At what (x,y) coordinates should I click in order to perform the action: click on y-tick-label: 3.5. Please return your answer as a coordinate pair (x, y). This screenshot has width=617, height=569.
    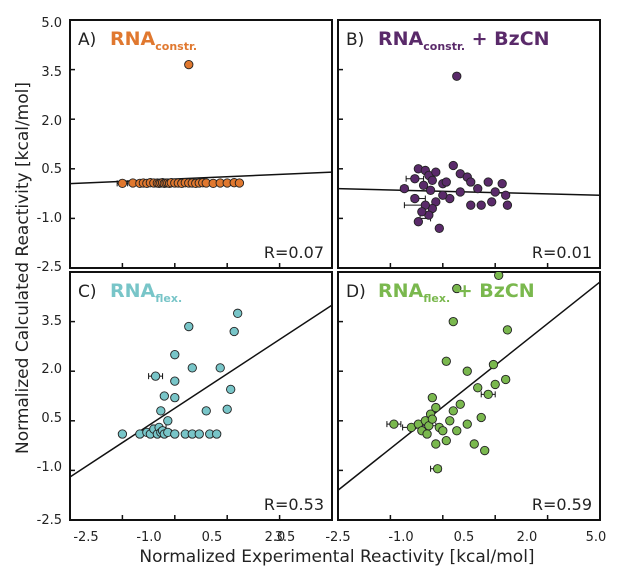
    Looking at the image, I should click on (51, 72).